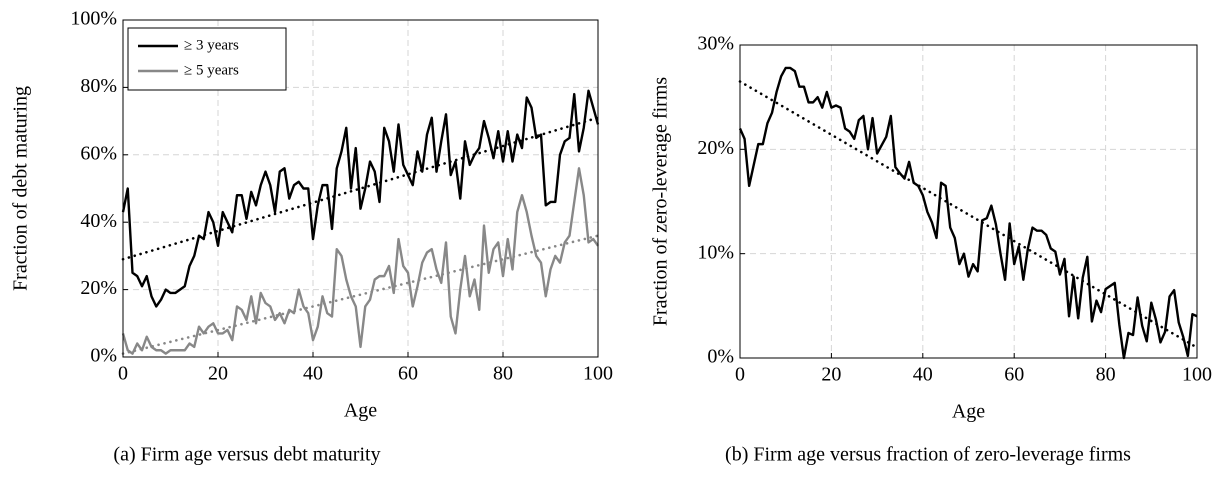 Image resolution: width=1215 pixels, height=477 pixels. I want to click on y-tick-label: 10%, so click(715, 252).